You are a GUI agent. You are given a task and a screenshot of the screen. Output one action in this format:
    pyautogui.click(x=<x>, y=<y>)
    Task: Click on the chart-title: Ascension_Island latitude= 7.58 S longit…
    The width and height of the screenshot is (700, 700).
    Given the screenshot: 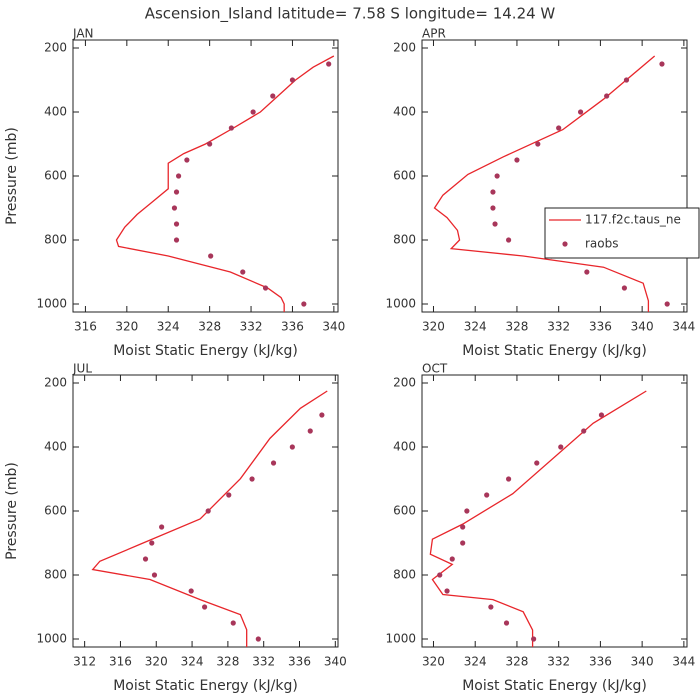 What is the action you would take?
    pyautogui.click(x=350, y=14)
    